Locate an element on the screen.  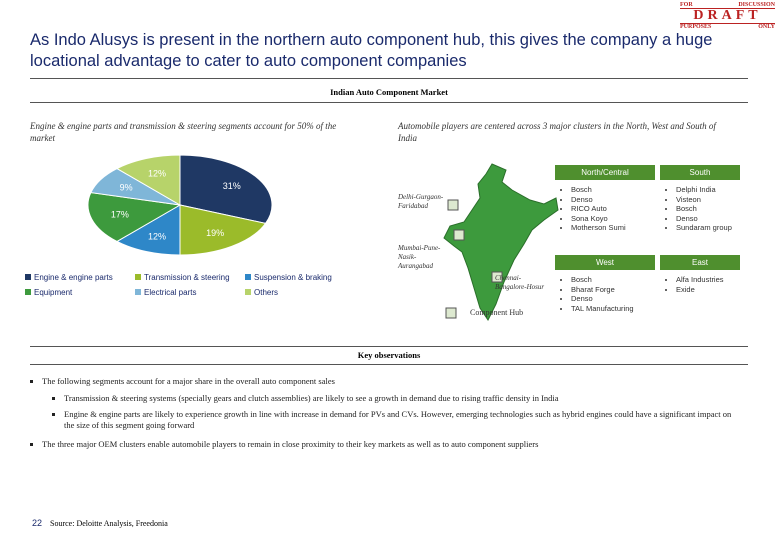
map-label: Chennai-Bangalore-Hosur is located at coordinates (520, 282).